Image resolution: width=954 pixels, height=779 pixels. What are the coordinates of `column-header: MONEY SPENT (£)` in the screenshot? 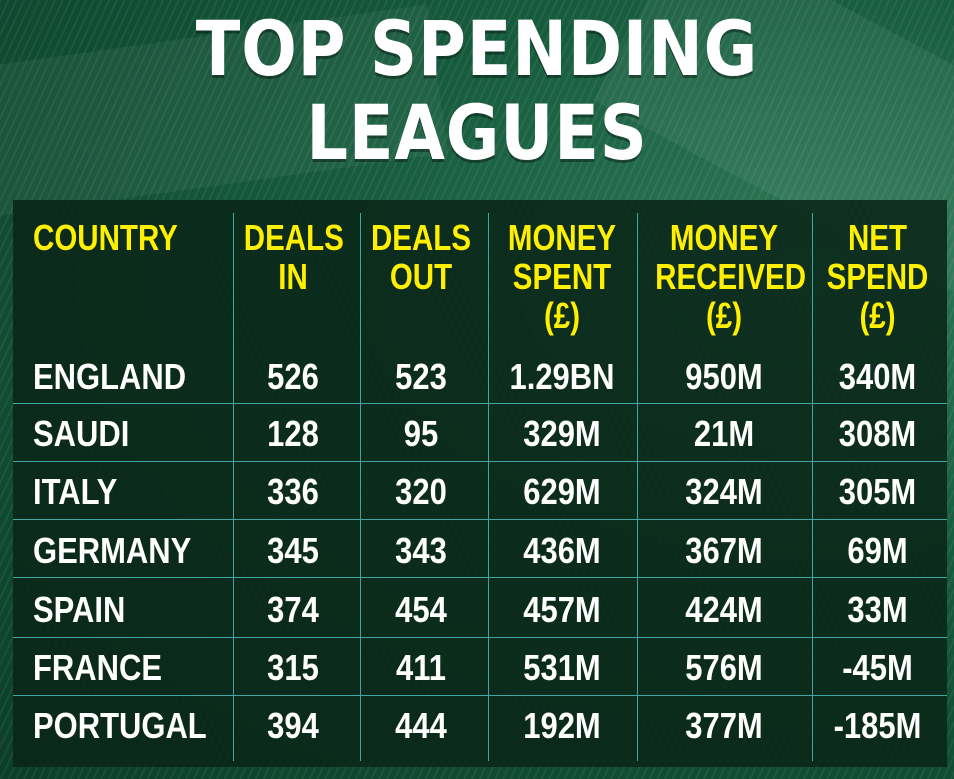 It's located at (562, 276).